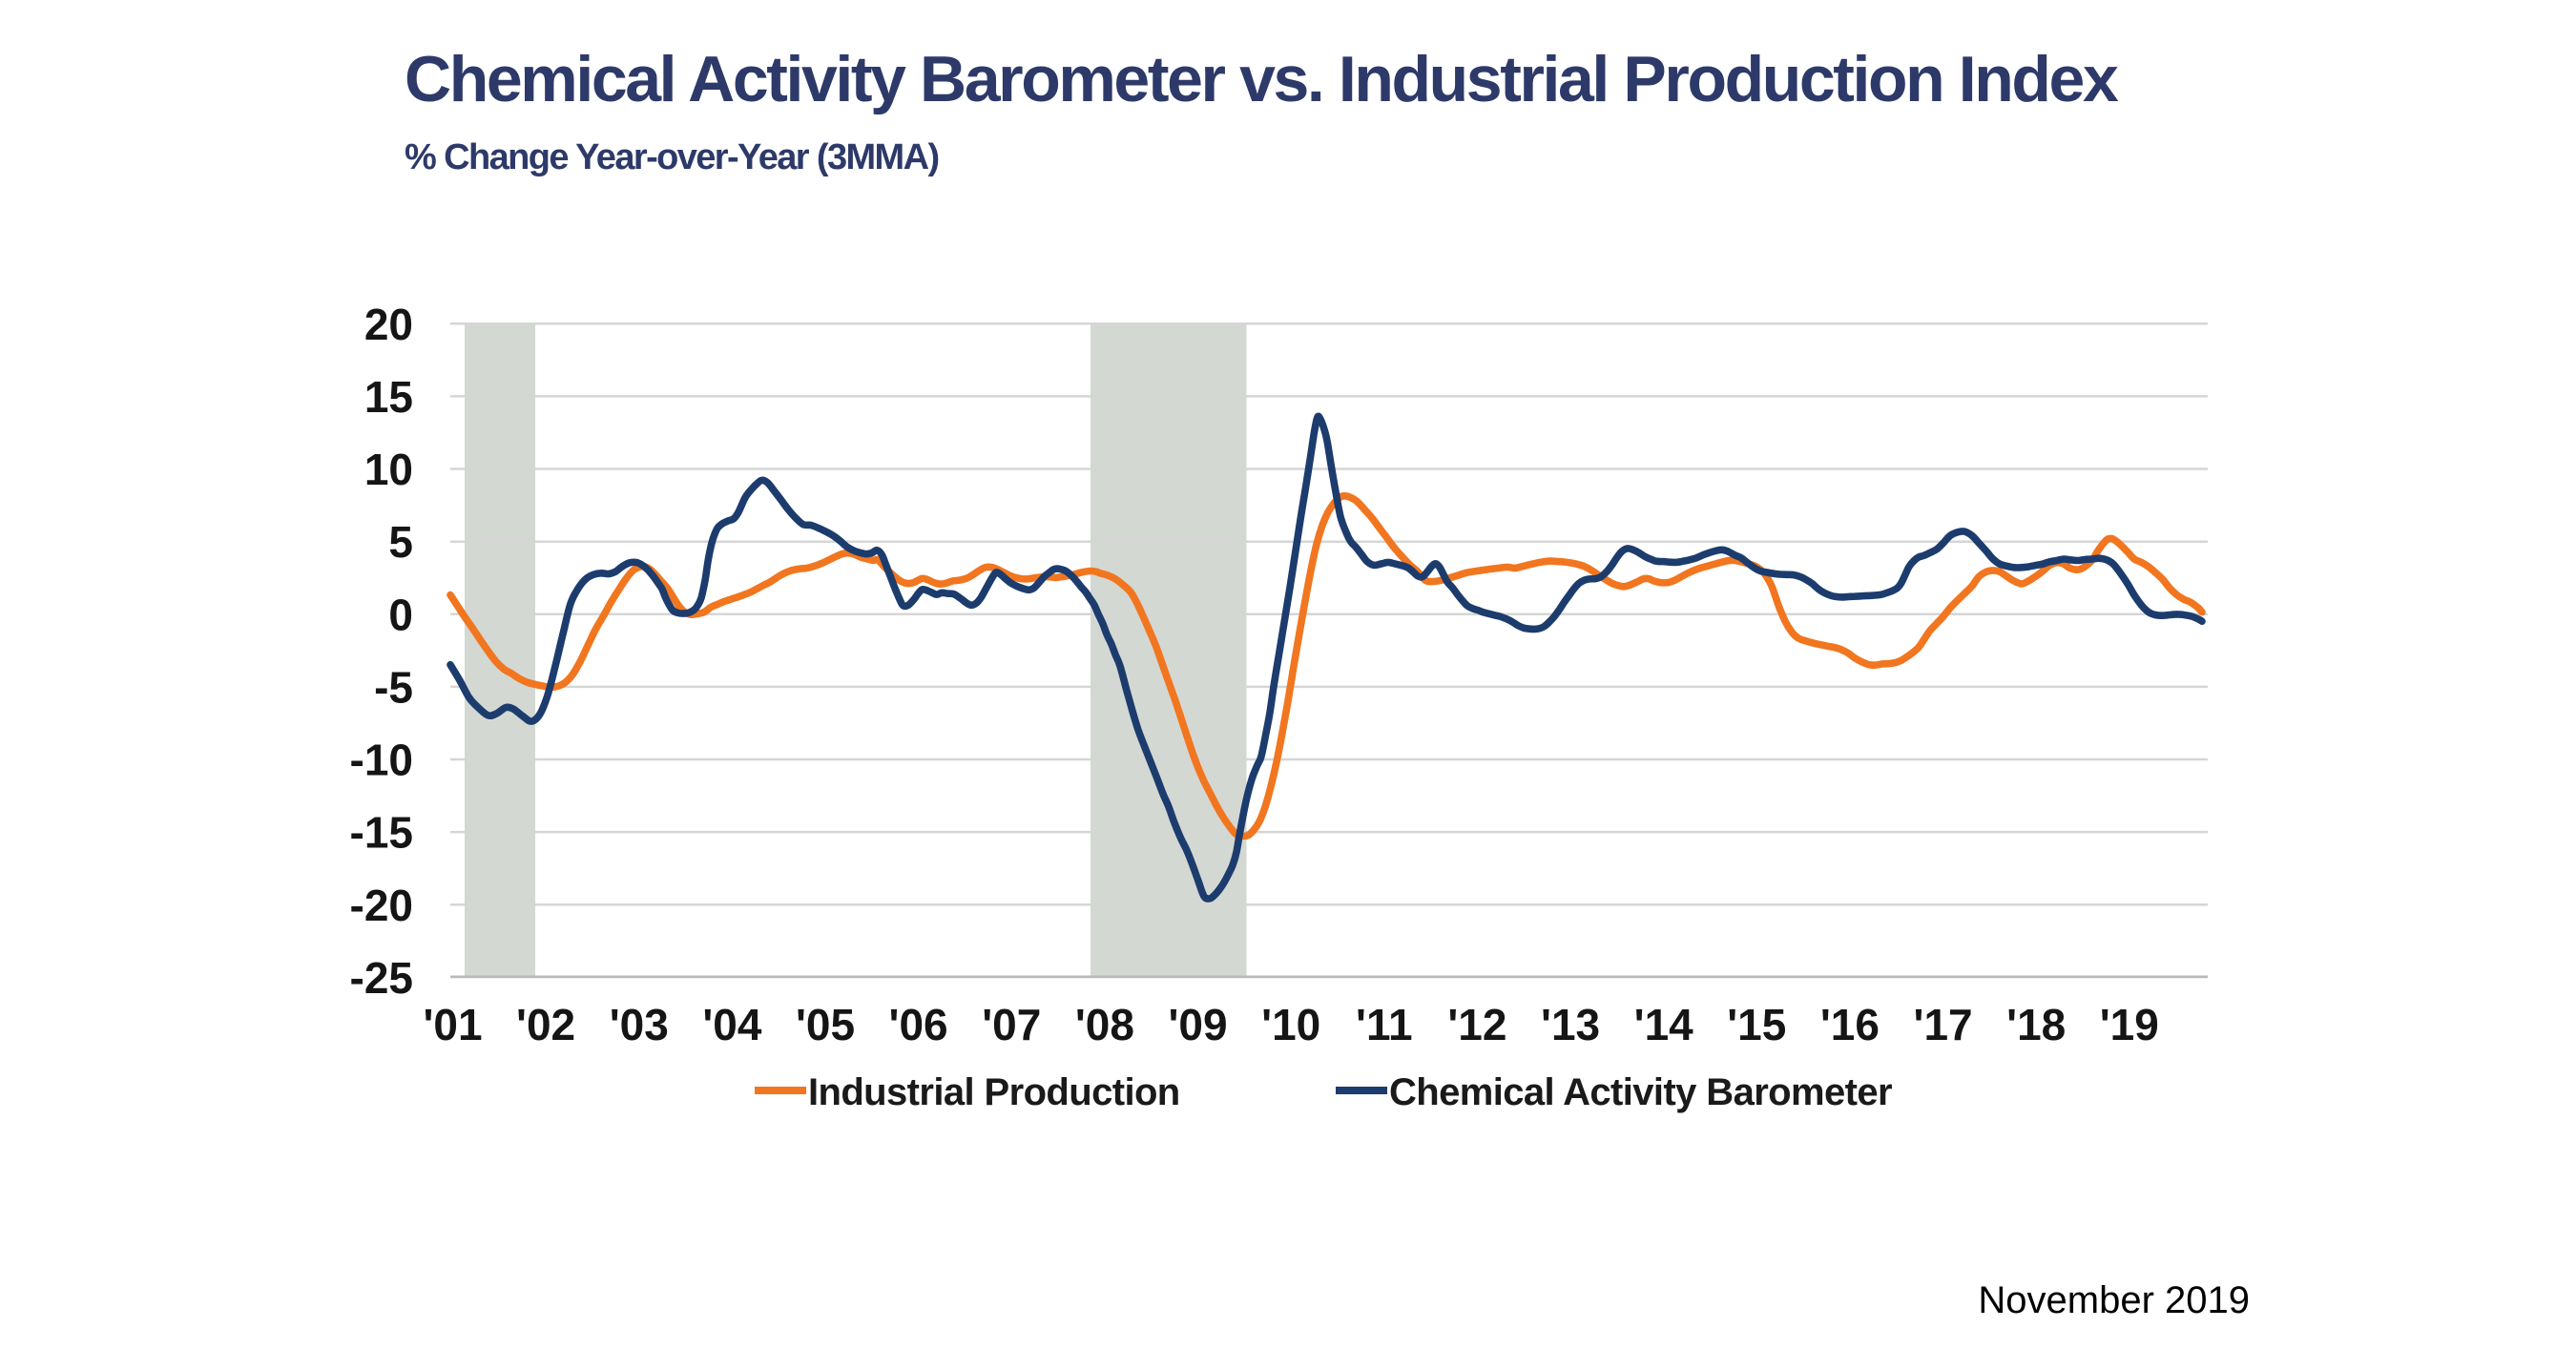  Describe the element at coordinates (452, 1024) in the screenshot. I see `svg-text: '01` at that location.